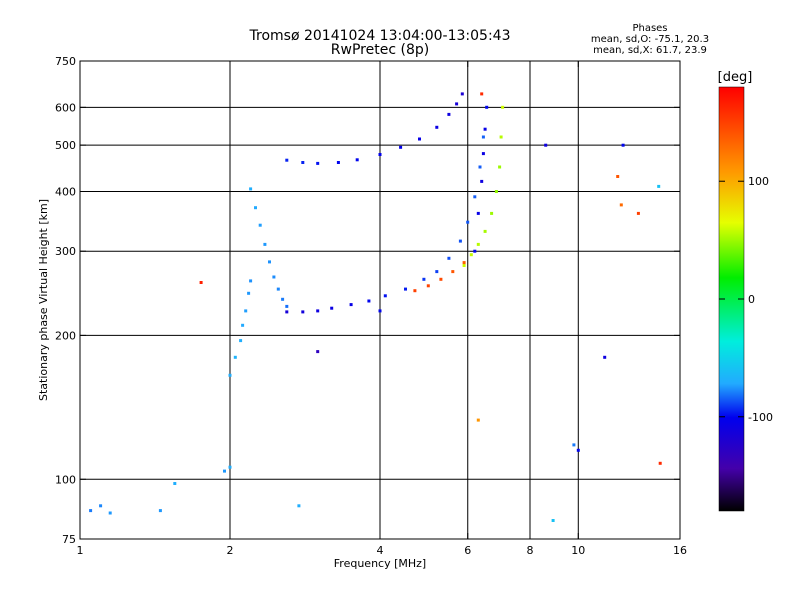  What do you see at coordinates (380, 550) in the screenshot?
I see `x-tick-label-4: 4` at bounding box center [380, 550].